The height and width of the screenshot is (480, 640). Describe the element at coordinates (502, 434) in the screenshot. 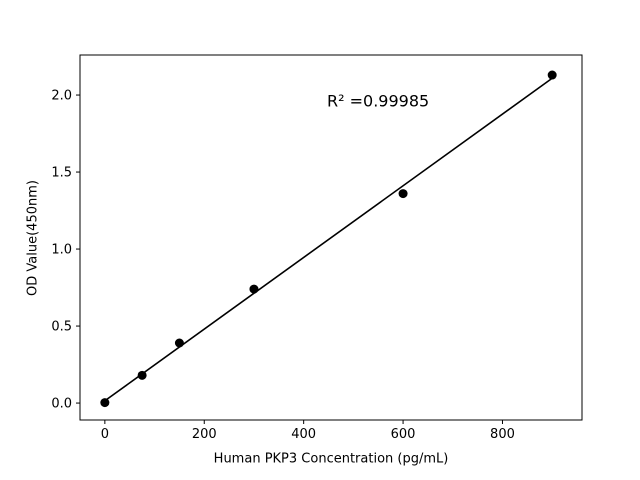

I see `x-tick-label: 800` at that location.